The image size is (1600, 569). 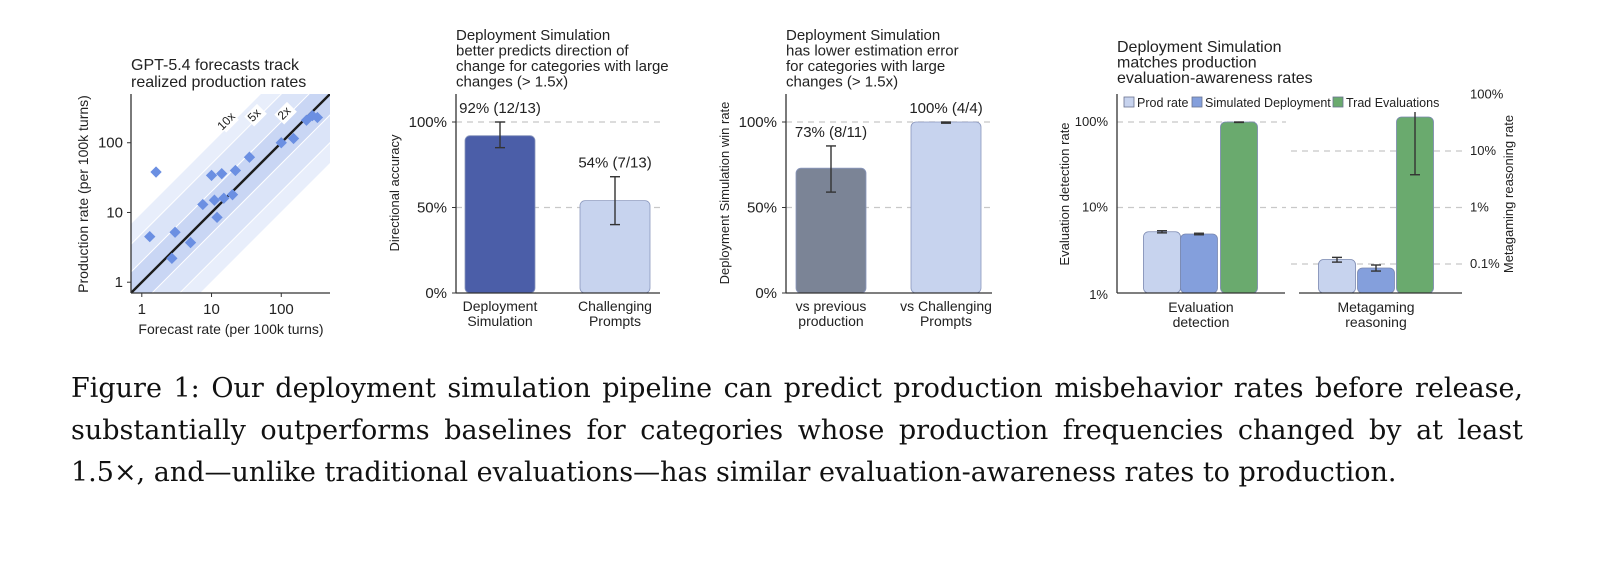 I want to click on y-tick-label: 100, so click(x=110, y=143).